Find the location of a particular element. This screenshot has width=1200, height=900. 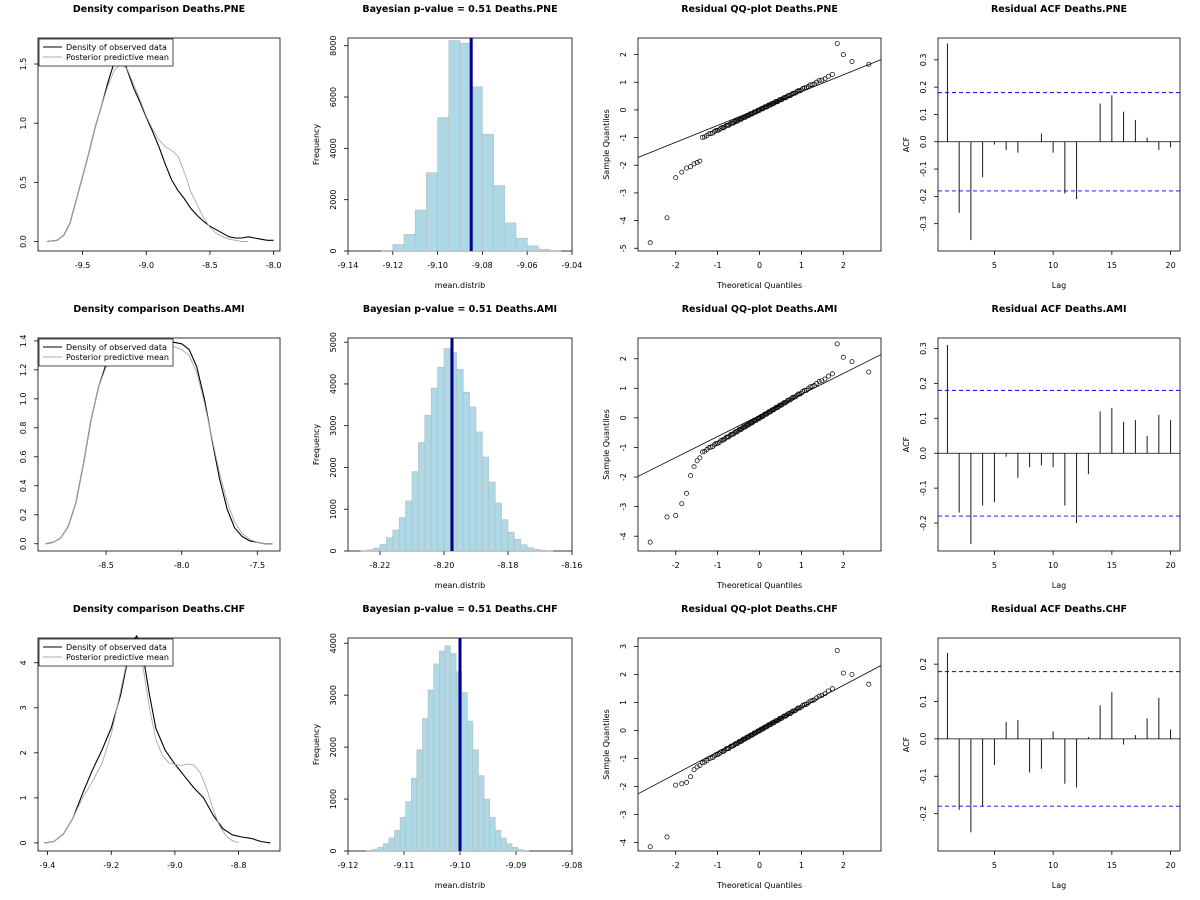

x-tick-label: -8.22 is located at coordinates (380, 565).